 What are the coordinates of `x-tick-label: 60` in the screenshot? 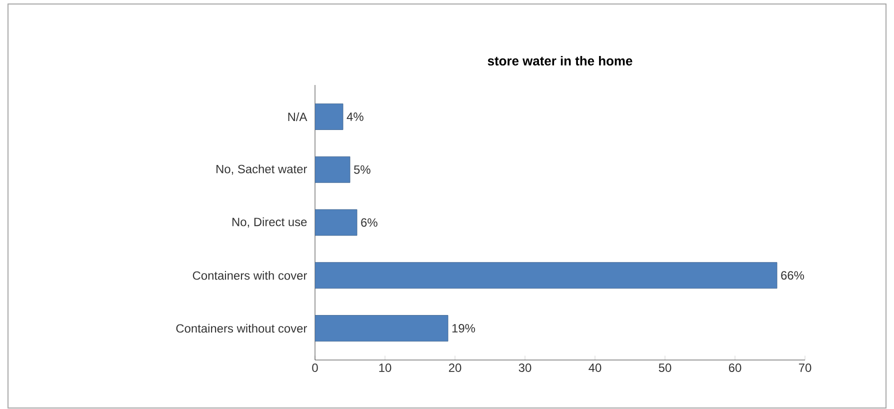 It's located at (735, 368).